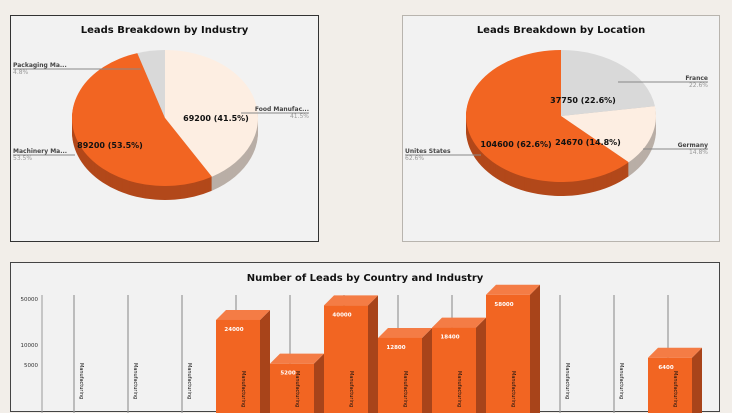  I want to click on y-tick-label: 5000, so click(31, 366).